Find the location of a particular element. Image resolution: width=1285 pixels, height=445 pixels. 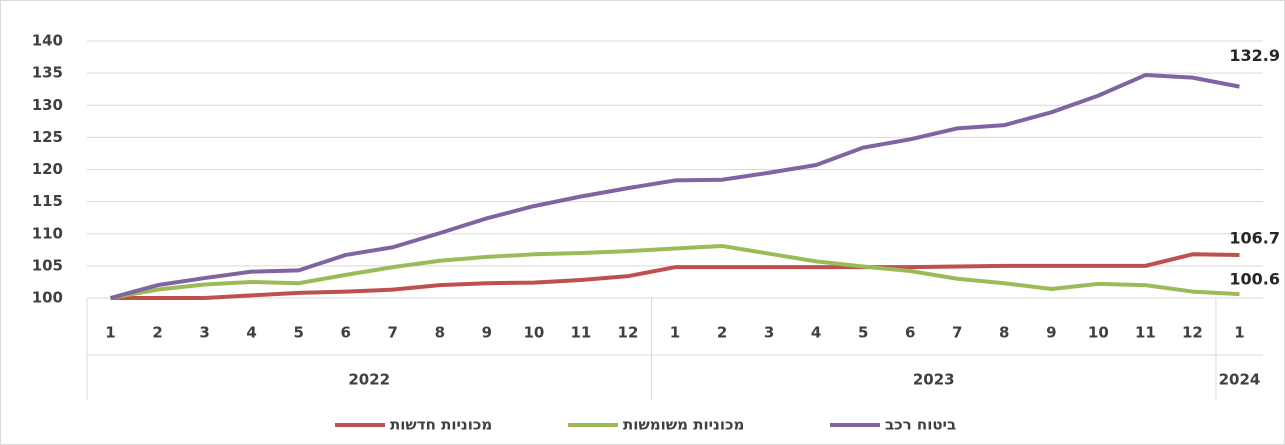

data-label: 100.6 is located at coordinates (1254, 279).